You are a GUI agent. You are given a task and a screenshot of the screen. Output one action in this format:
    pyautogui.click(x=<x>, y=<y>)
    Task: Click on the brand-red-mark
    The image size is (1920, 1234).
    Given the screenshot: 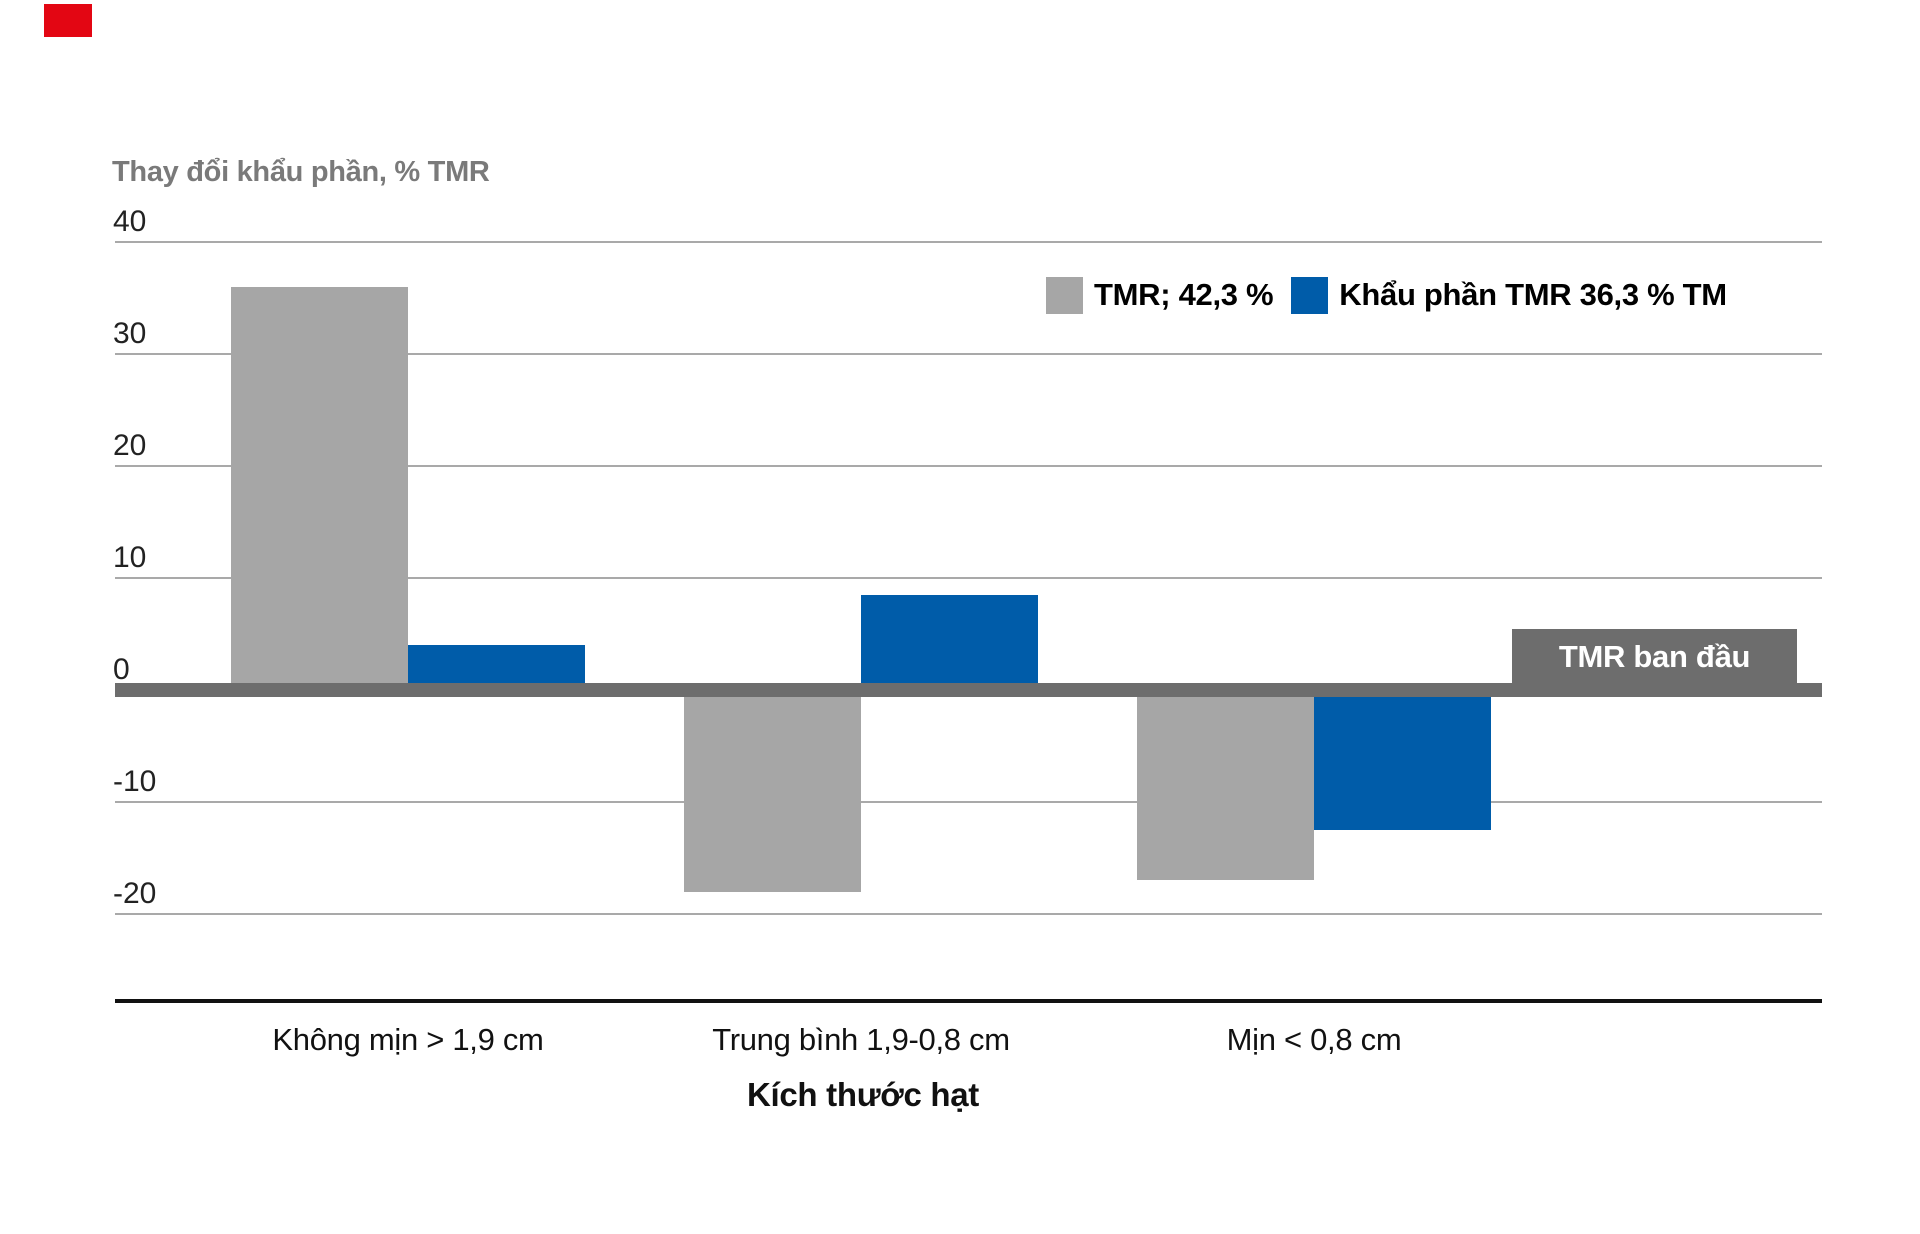 What is the action you would take?
    pyautogui.click(x=68, y=20)
    